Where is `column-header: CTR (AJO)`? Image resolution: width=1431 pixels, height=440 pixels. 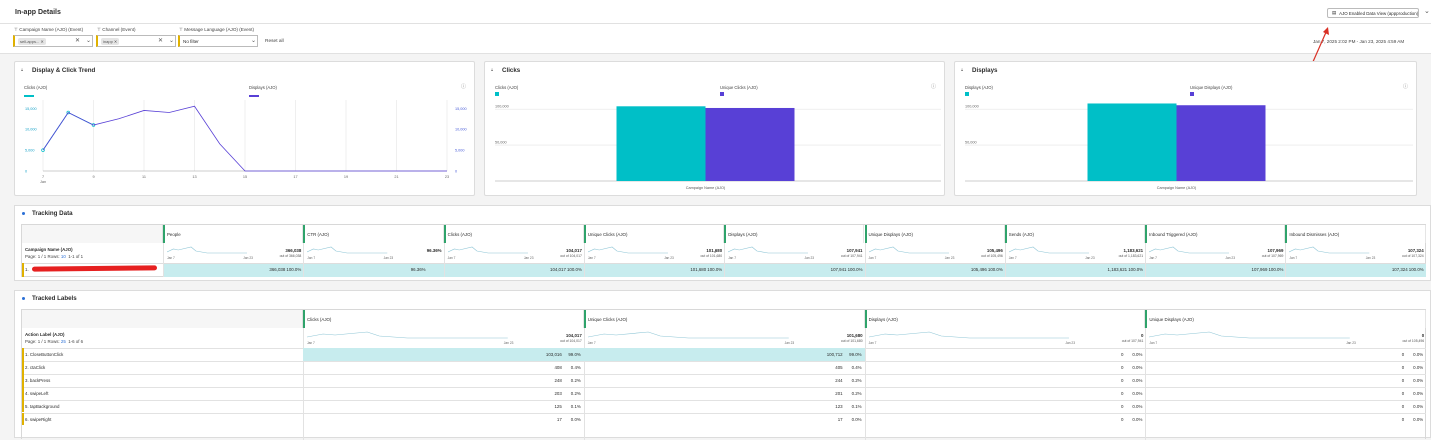
column-header: CTR (AJO) is located at coordinates (373, 234).